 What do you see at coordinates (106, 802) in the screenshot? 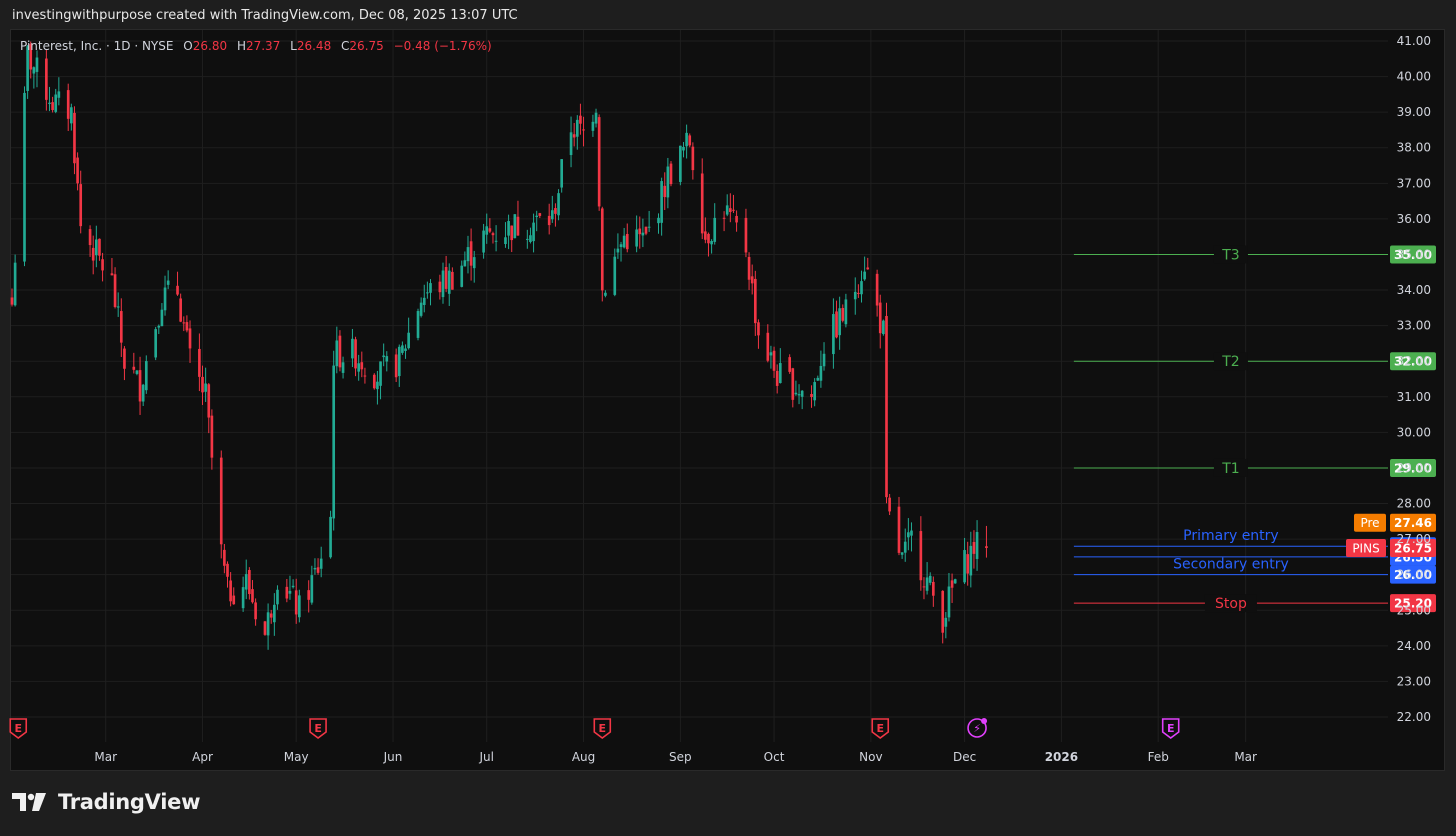
I see `tradingview-logo: TradingView` at bounding box center [106, 802].